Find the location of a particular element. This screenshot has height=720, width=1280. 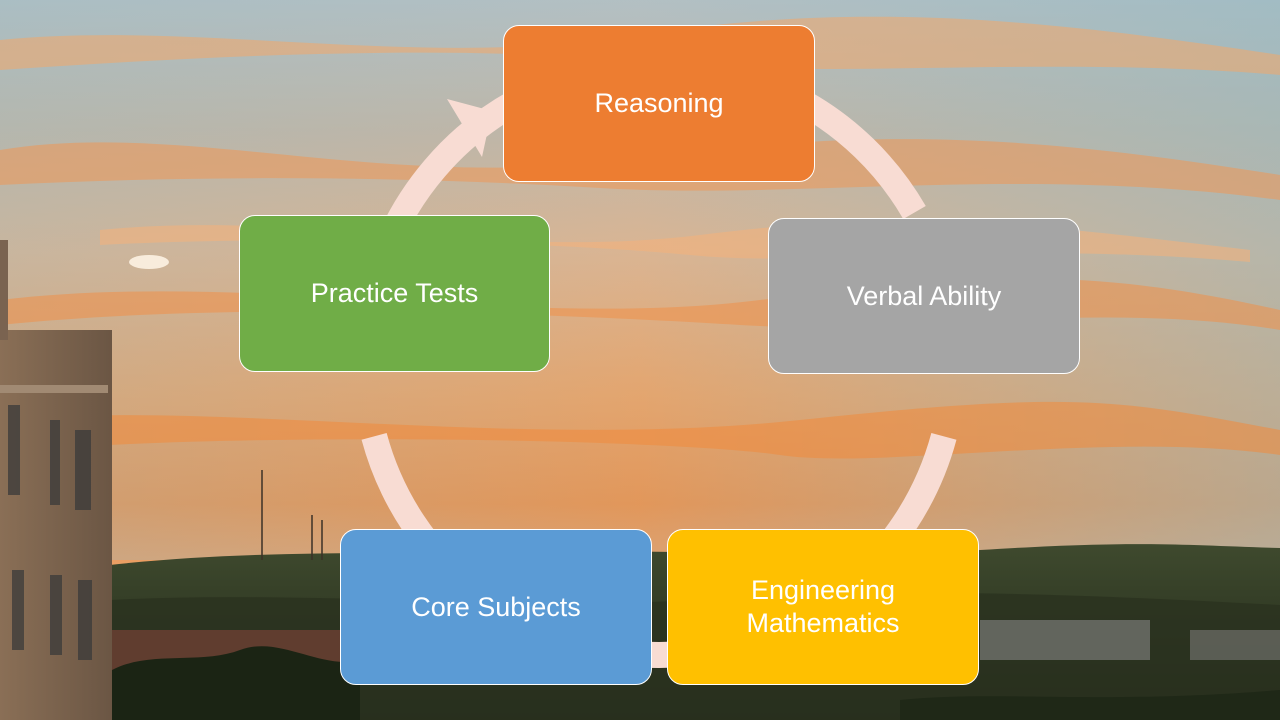

node-verbal-ability: Verbal Ability is located at coordinates (924, 296).